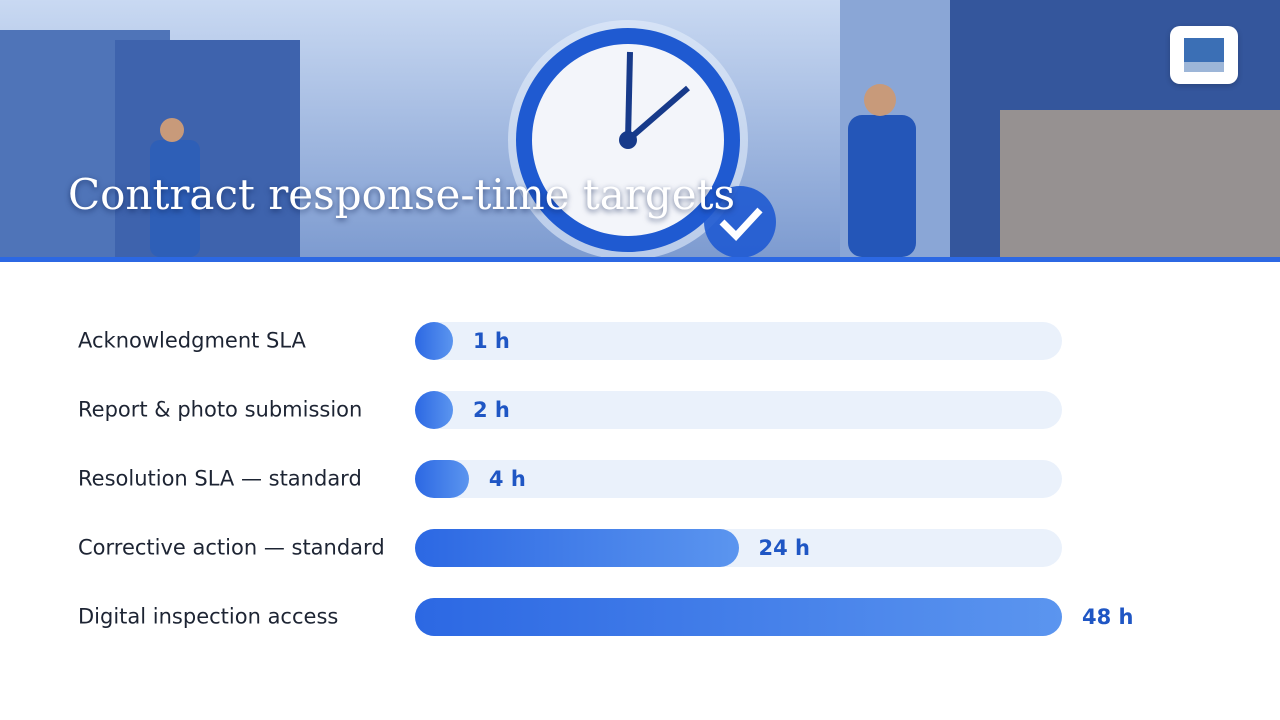 The width and height of the screenshot is (1280, 720). I want to click on value-label: 2 h, so click(491, 410).